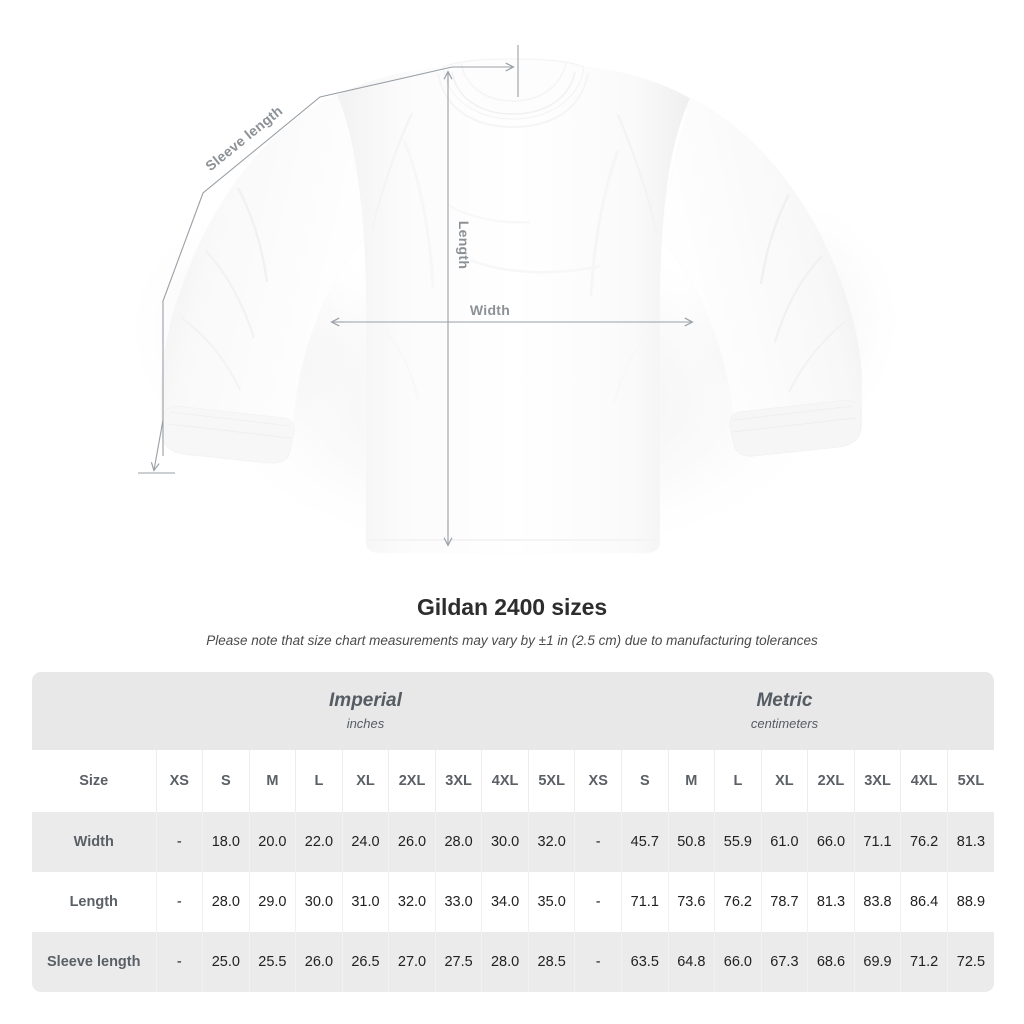 Image resolution: width=1024 pixels, height=1024 pixels. What do you see at coordinates (505, 902) in the screenshot?
I see `cell-imperial: 34.0` at bounding box center [505, 902].